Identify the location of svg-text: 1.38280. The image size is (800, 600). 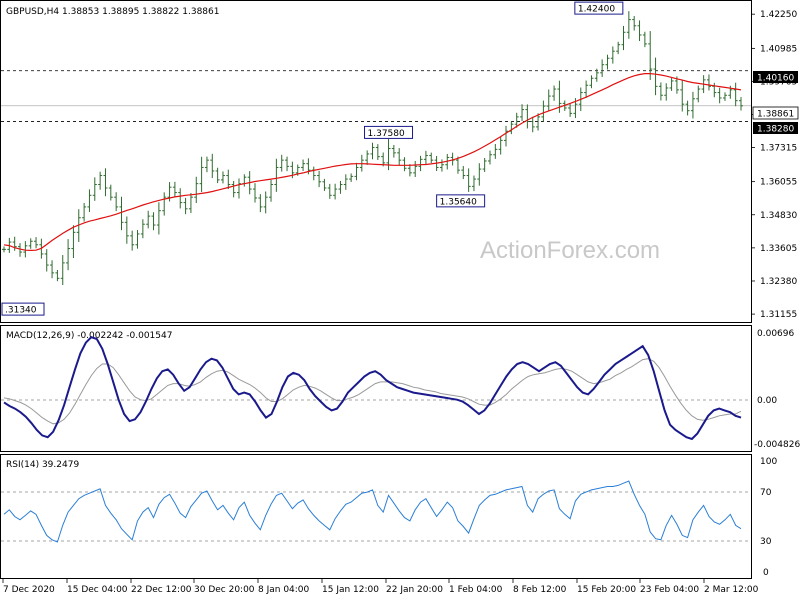
(775, 130).